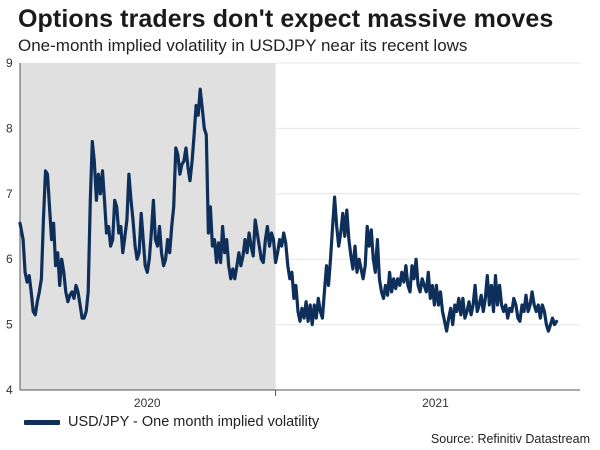 This screenshot has width=600, height=450. Describe the element at coordinates (9, 194) in the screenshot. I see `y-tick-label-7: 7` at that location.